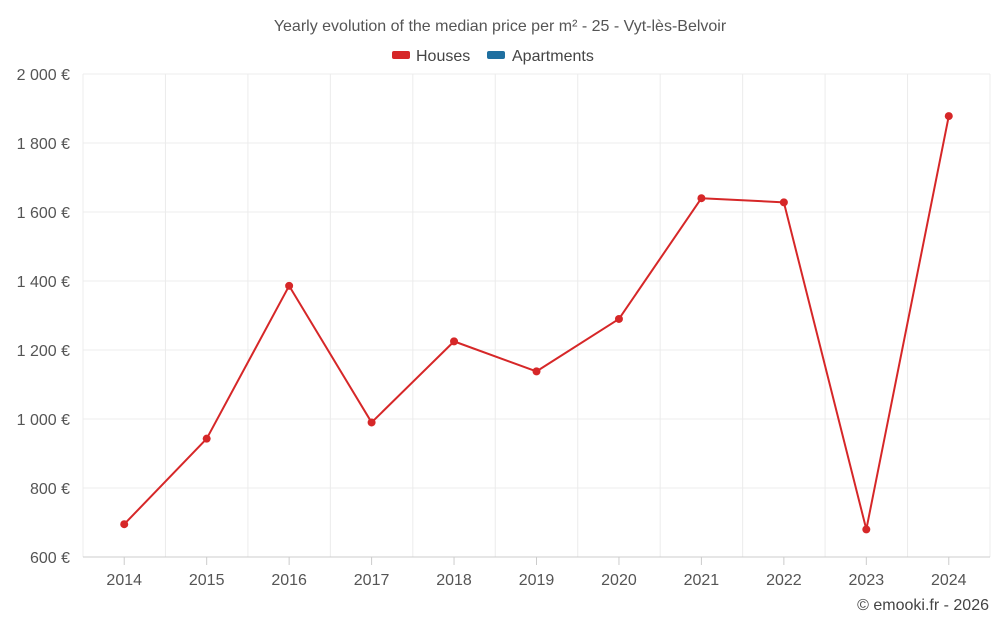 The image size is (1000, 625). What do you see at coordinates (619, 580) in the screenshot?
I see `x-tick-label: 2020` at bounding box center [619, 580].